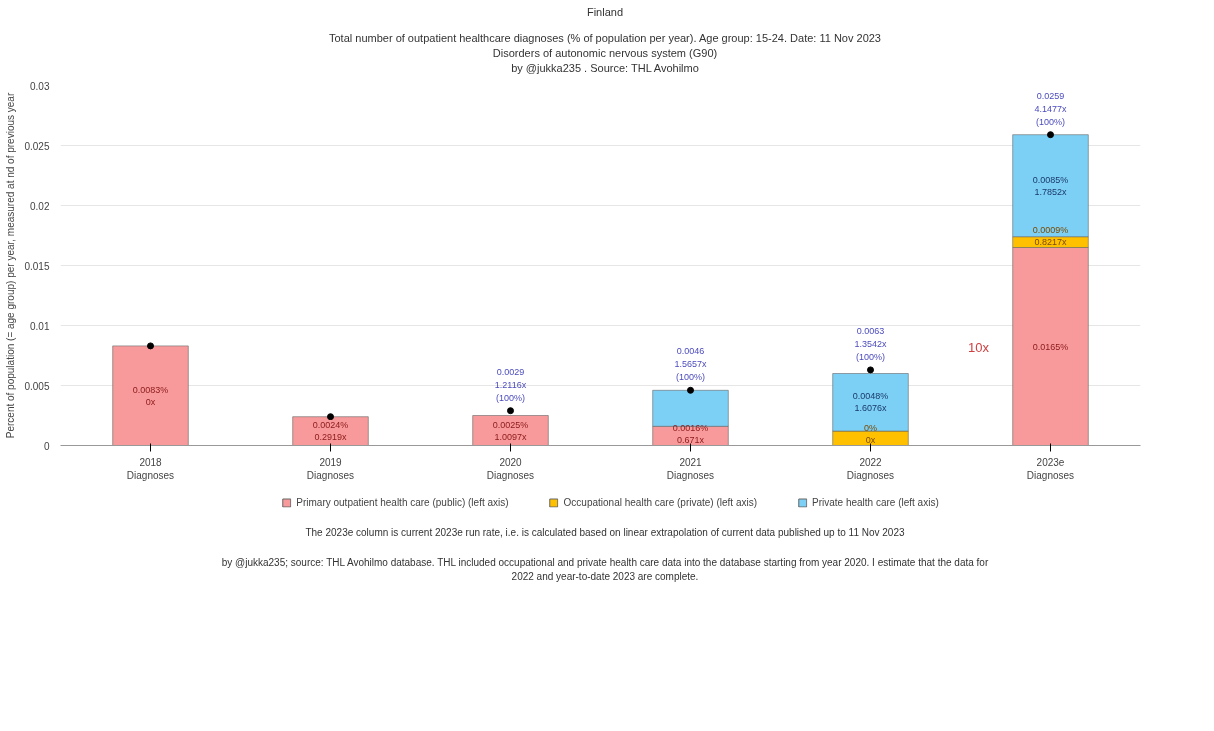 This screenshot has width=1214, height=731. I want to click on data-label: 0.0083% 0x, so click(150, 395).